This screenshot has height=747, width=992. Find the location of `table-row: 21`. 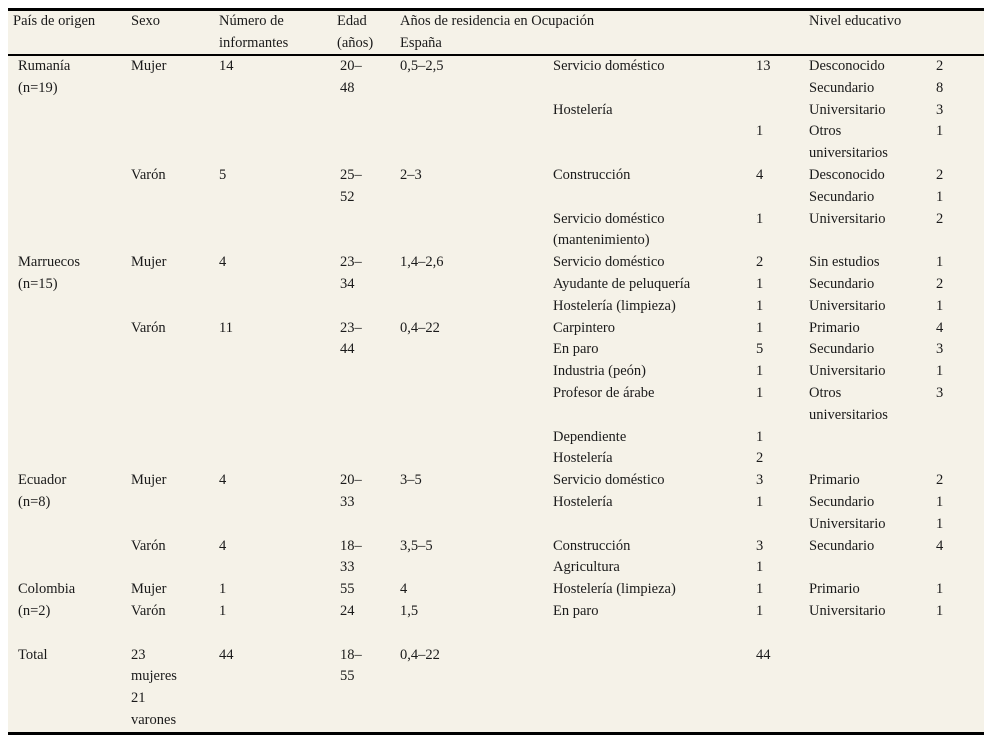

table-row: 21 is located at coordinates (496, 699).